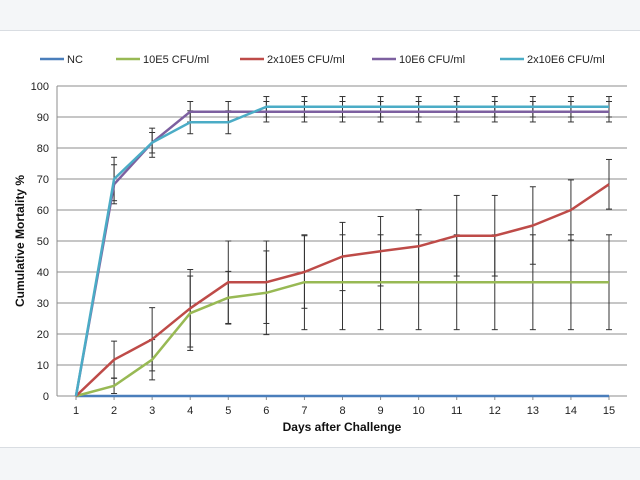 Image resolution: width=640 pixels, height=480 pixels. Describe the element at coordinates (20, 241) in the screenshot. I see `y-axis-title: Cumulative Mortality %` at that location.